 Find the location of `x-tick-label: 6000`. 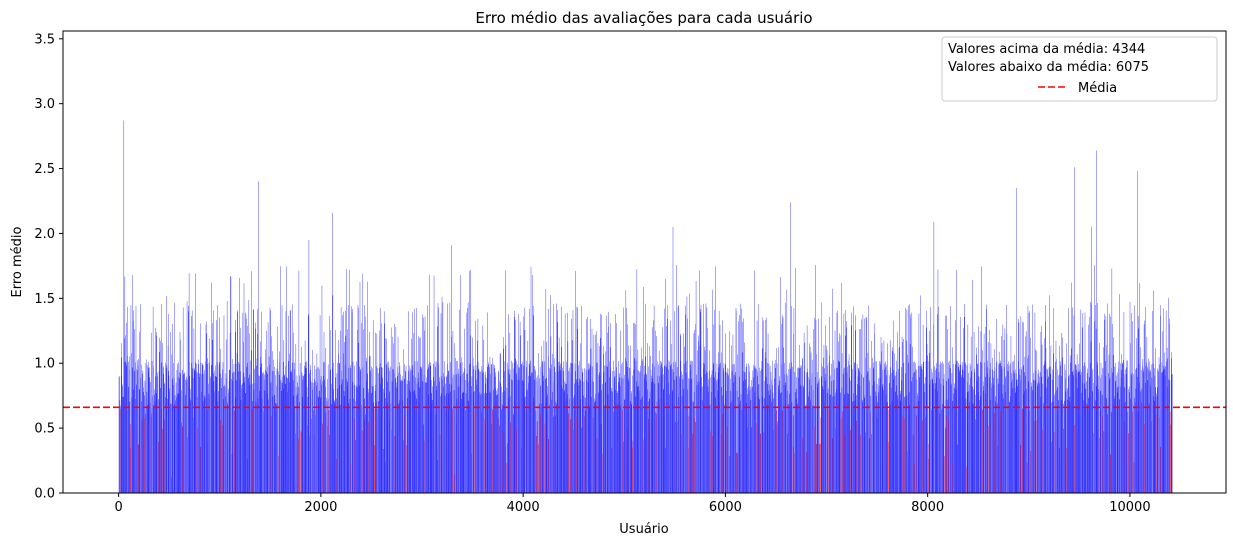

x-tick-label: 6000 is located at coordinates (725, 507).